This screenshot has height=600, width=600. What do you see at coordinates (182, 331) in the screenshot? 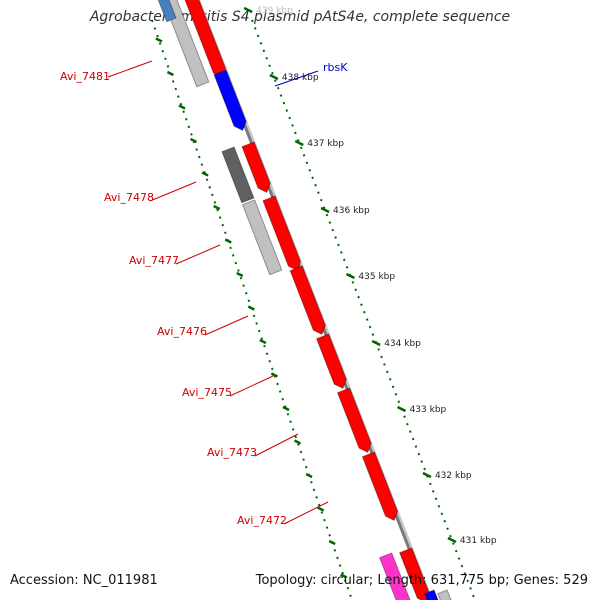
I see `gene-label: Avi_7476` at bounding box center [182, 331].